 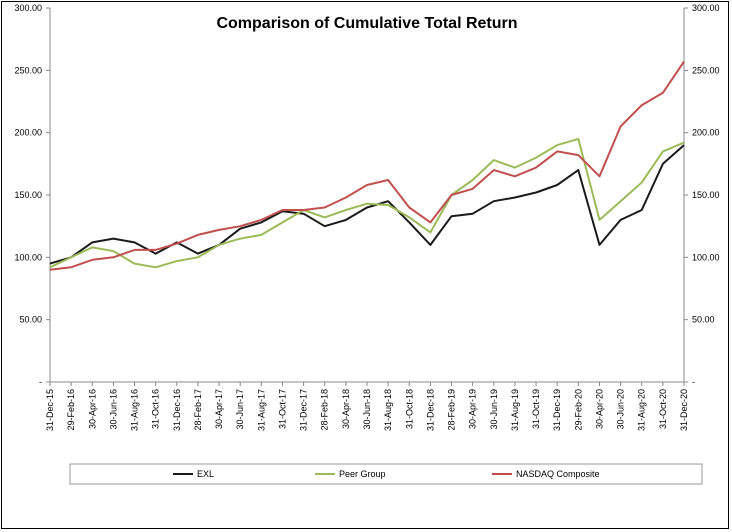 I want to click on y-tick-label-left: 150.00, so click(x=28, y=195).